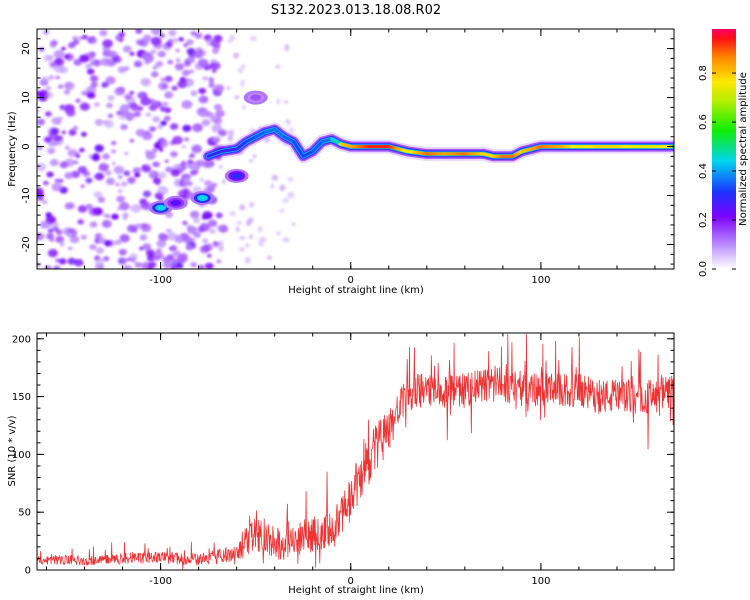 Image resolution: width=750 pixels, height=600 pixels. I want to click on signal-blob-layer, so click(256, 97).